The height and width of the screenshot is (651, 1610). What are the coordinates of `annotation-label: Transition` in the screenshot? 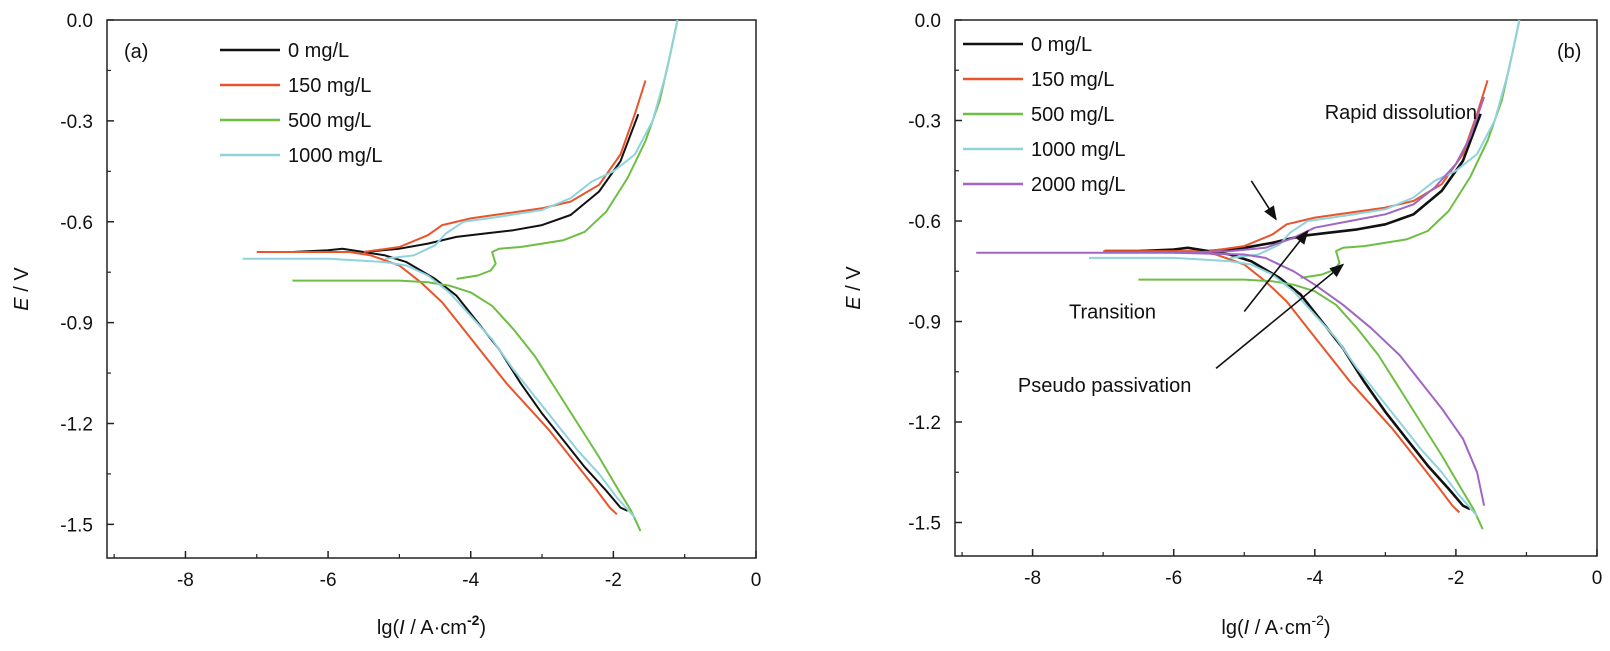 It's located at (1112, 312).